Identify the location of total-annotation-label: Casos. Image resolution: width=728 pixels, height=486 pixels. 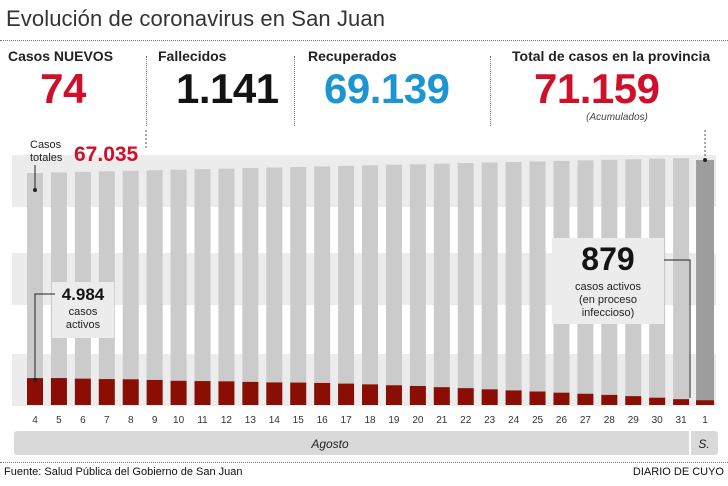
(46, 145).